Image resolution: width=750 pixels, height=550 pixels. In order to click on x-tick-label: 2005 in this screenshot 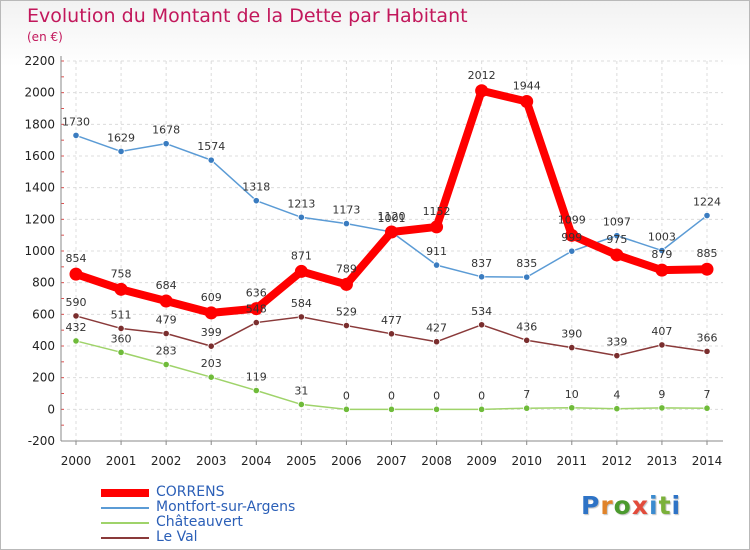, I will do `click(301, 461)`.